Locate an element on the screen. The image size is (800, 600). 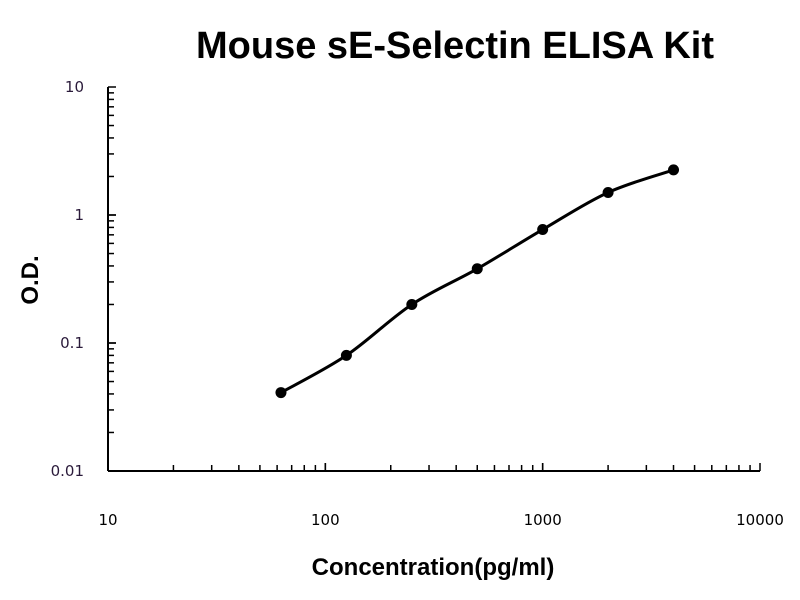
x-tick-label: 100 is located at coordinates (325, 520).